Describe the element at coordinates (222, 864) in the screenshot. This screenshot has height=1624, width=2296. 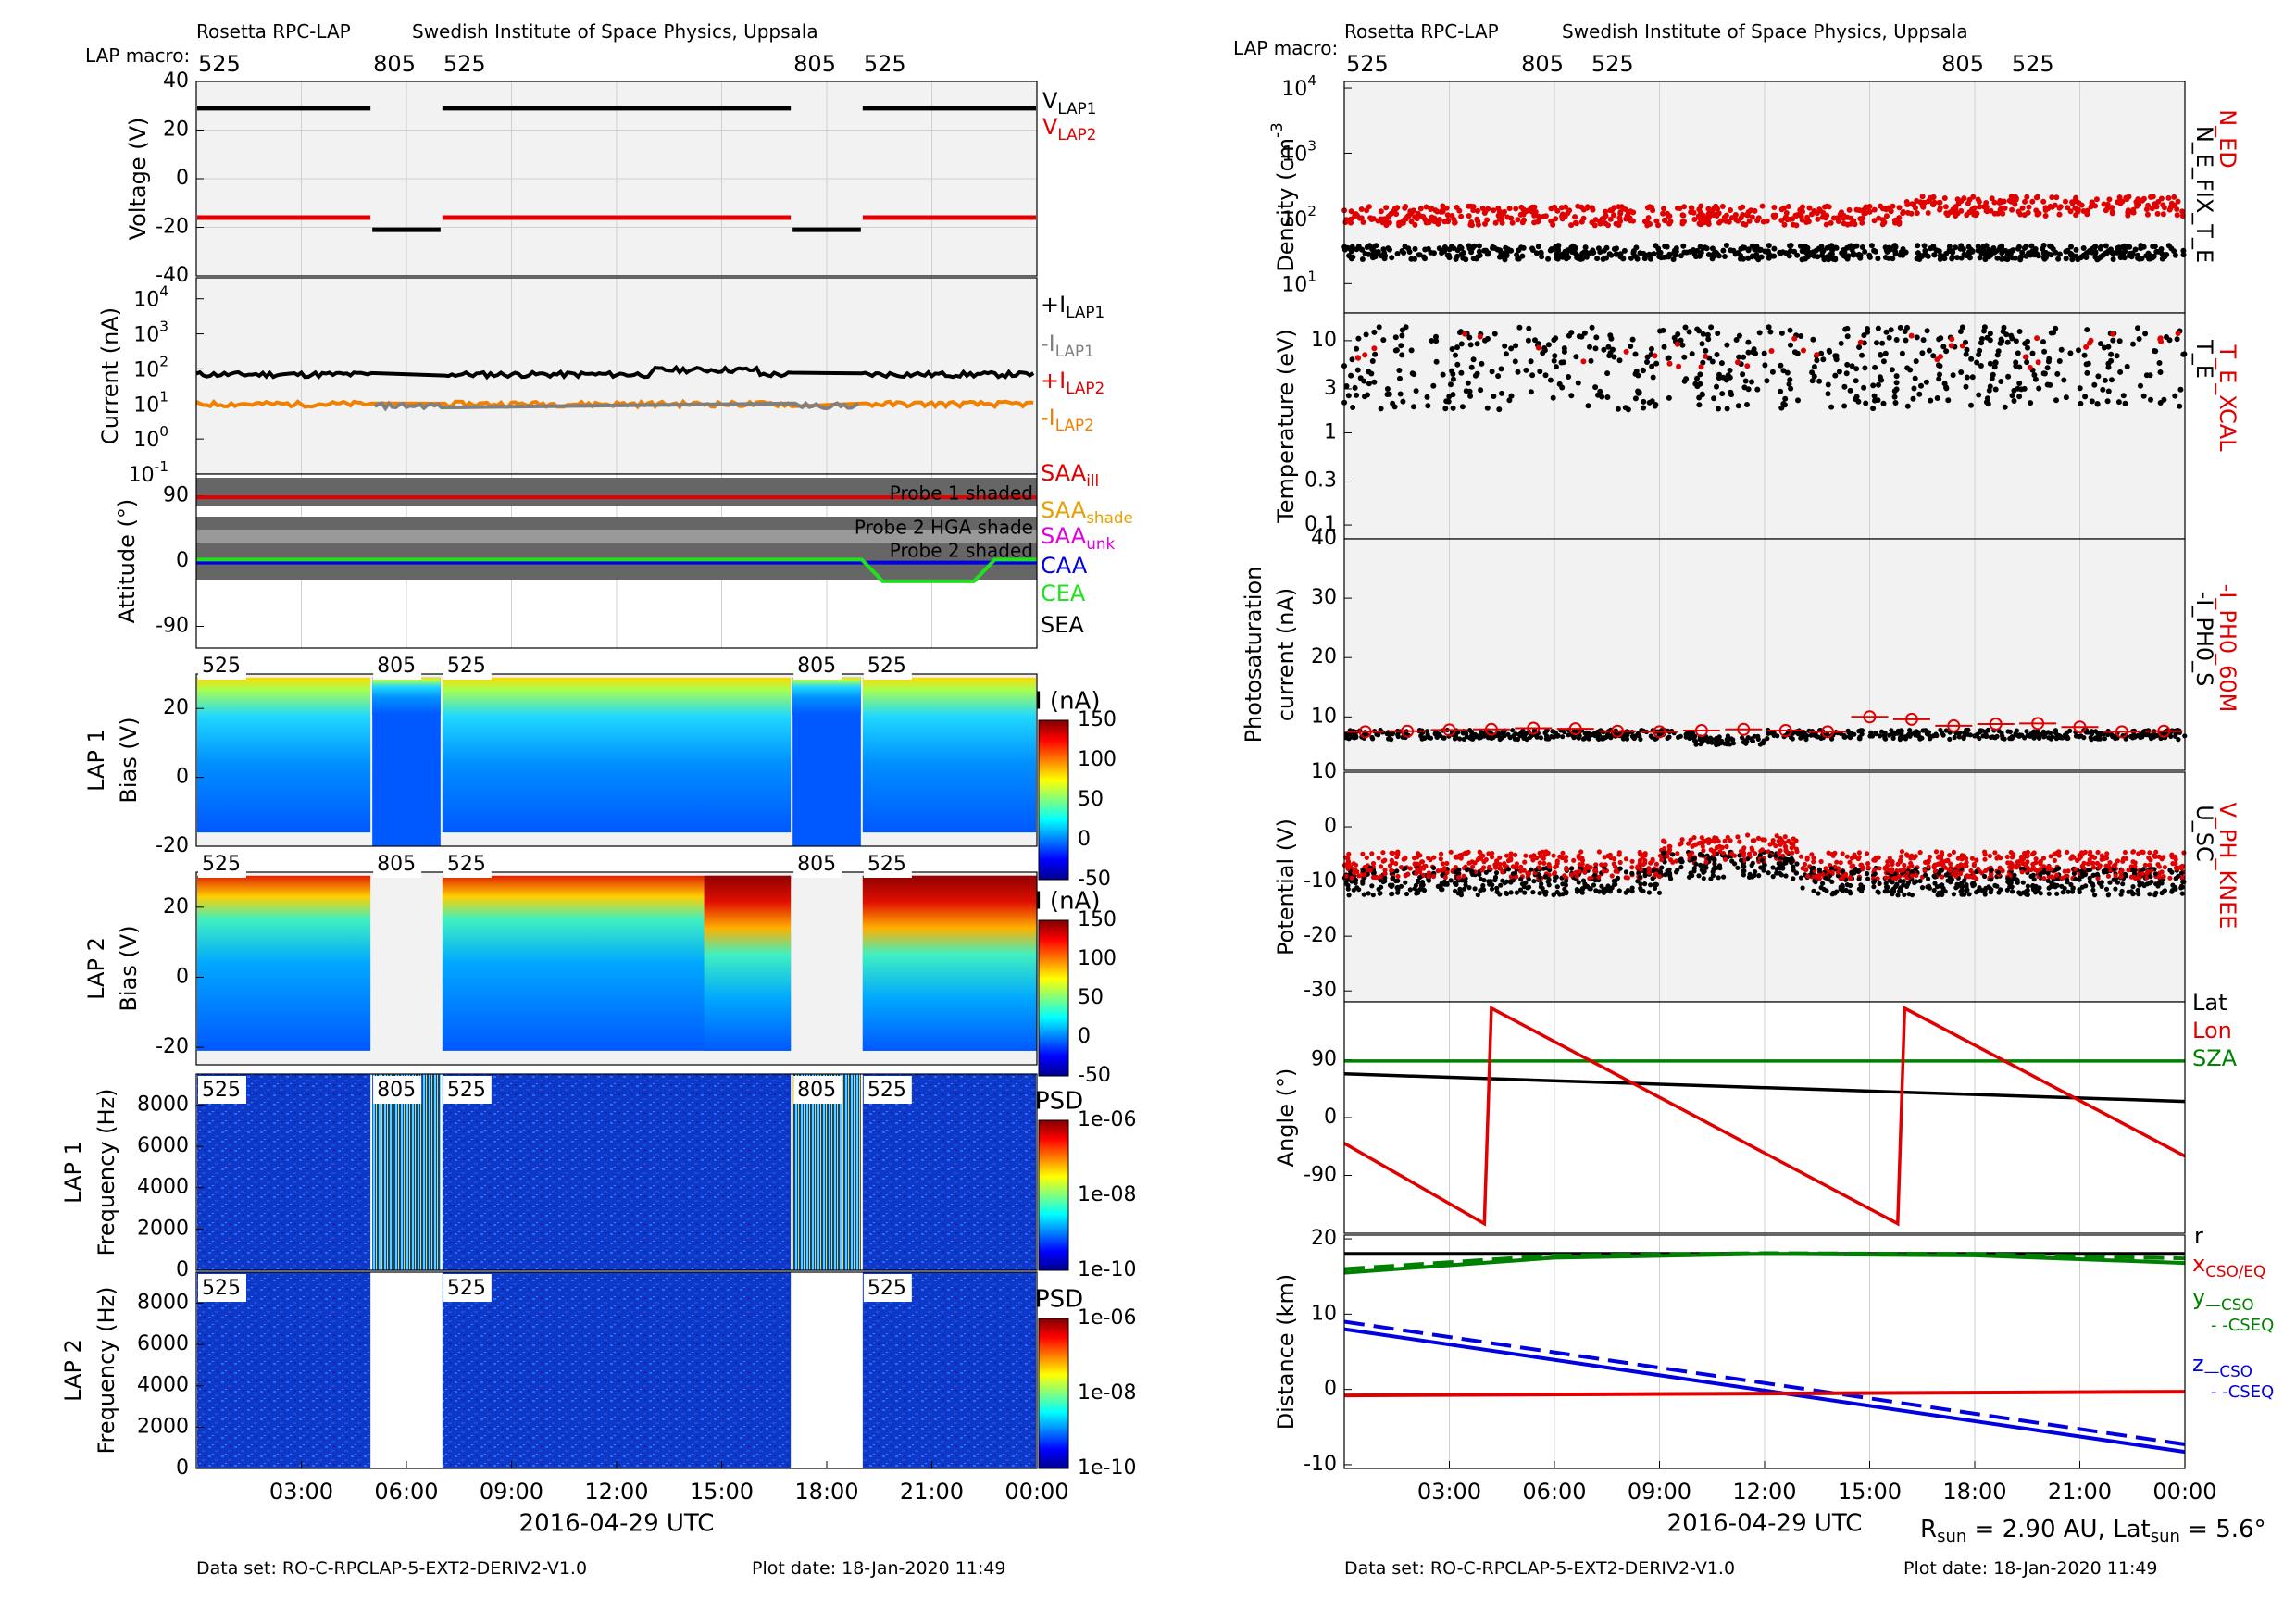
I see `lap2bias-macro-box` at that location.